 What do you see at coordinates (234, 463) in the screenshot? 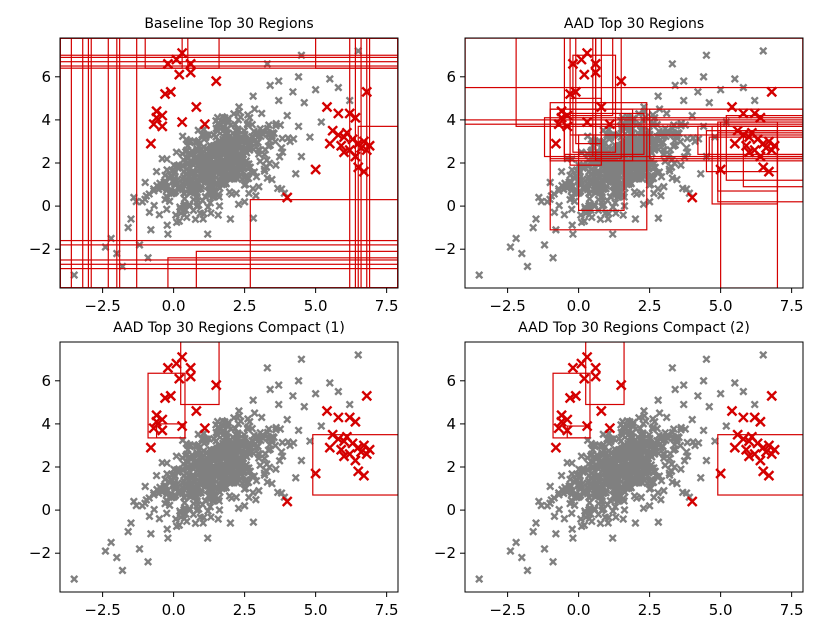
I see `plot-area` at bounding box center [234, 463].